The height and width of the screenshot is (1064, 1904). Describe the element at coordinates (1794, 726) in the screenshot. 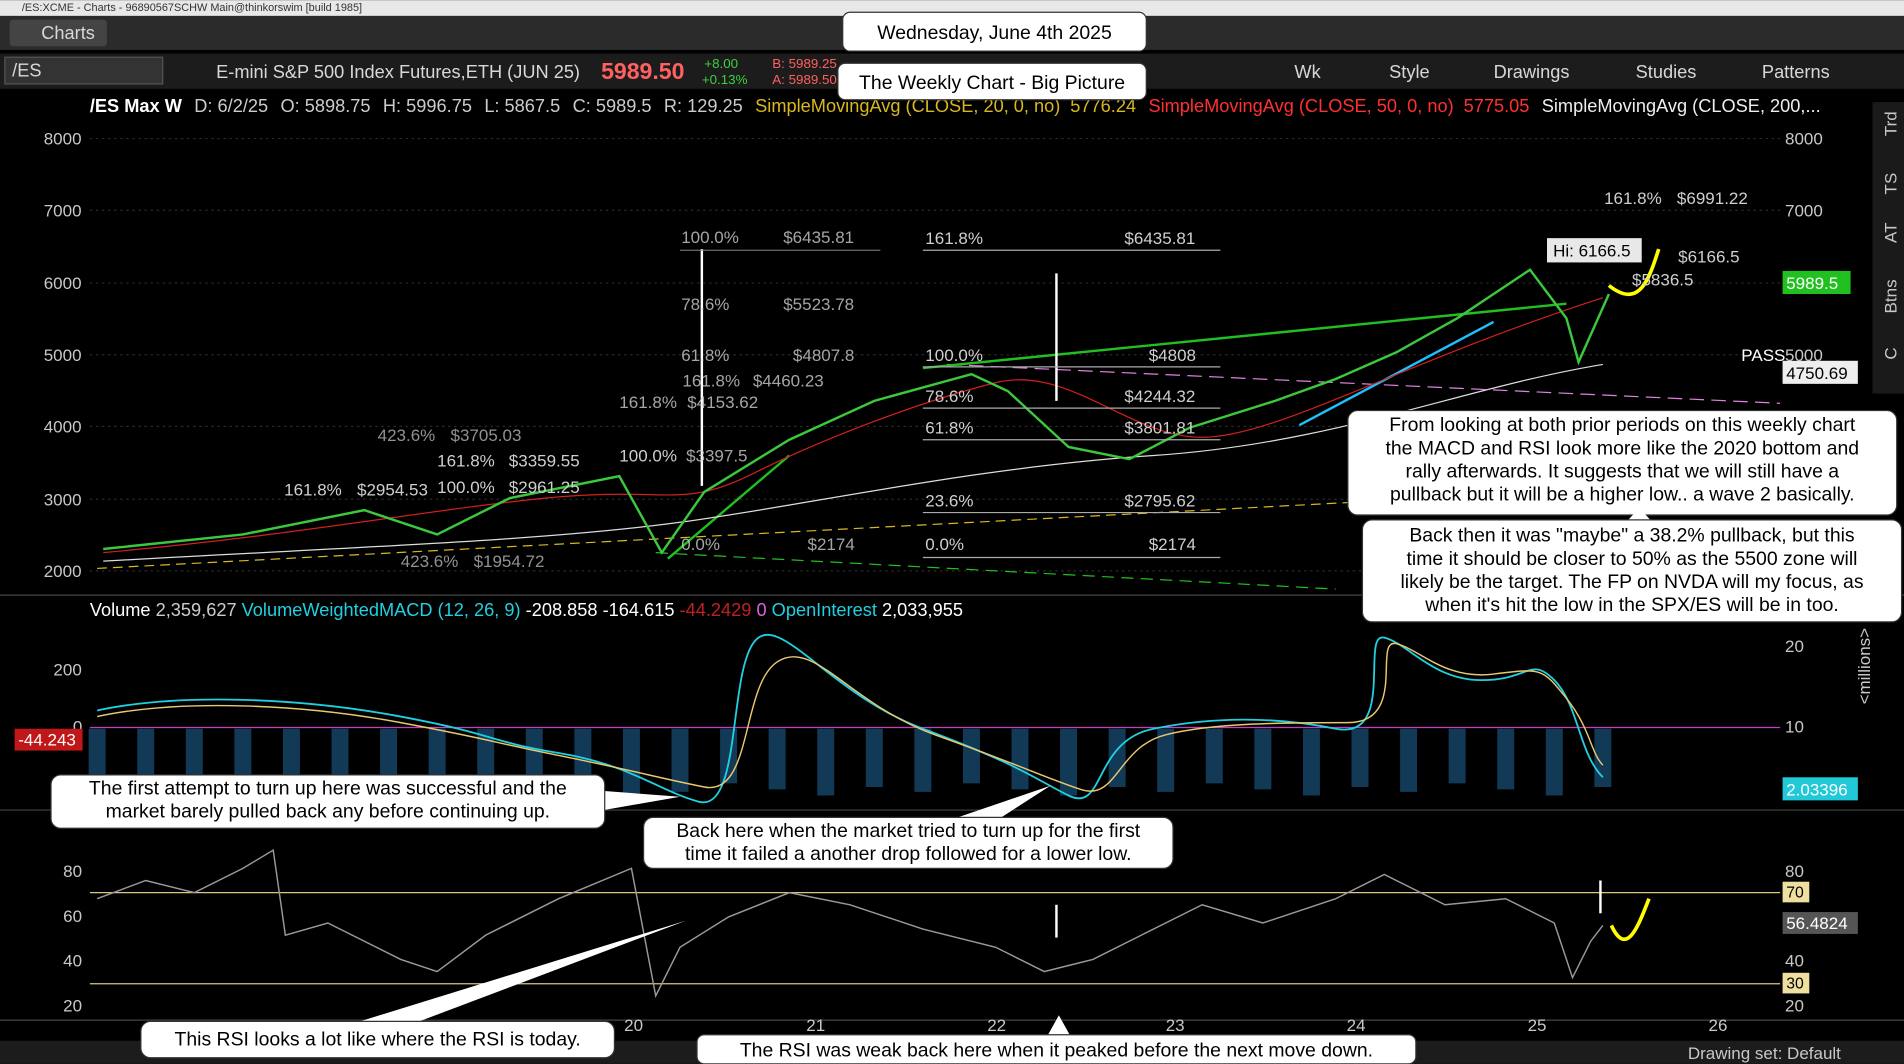

I see `oi-axis-label: 10` at that location.